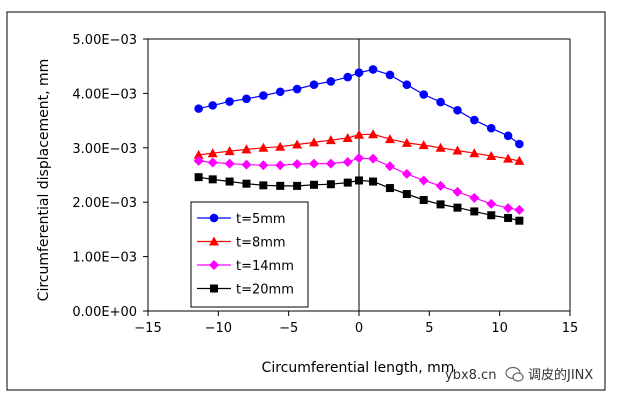 This screenshot has width=624, height=402. I want to click on legend-item: t=20mm, so click(245, 290).